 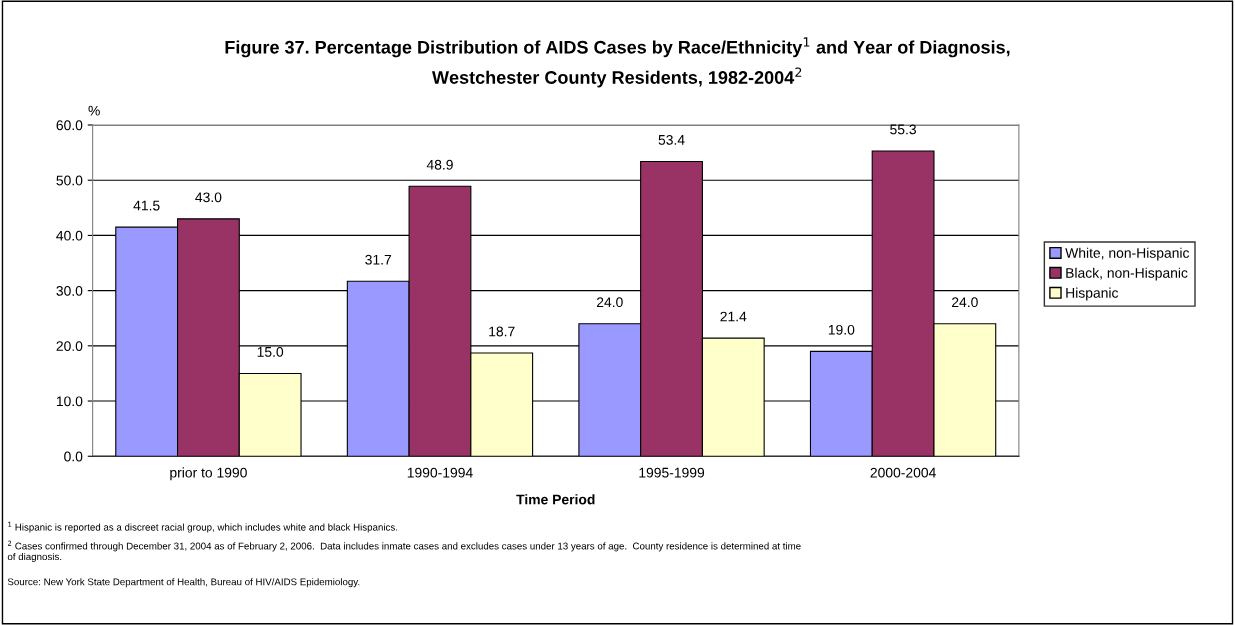 I want to click on legend-label: White, non-Hispanic, so click(x=1127, y=254).